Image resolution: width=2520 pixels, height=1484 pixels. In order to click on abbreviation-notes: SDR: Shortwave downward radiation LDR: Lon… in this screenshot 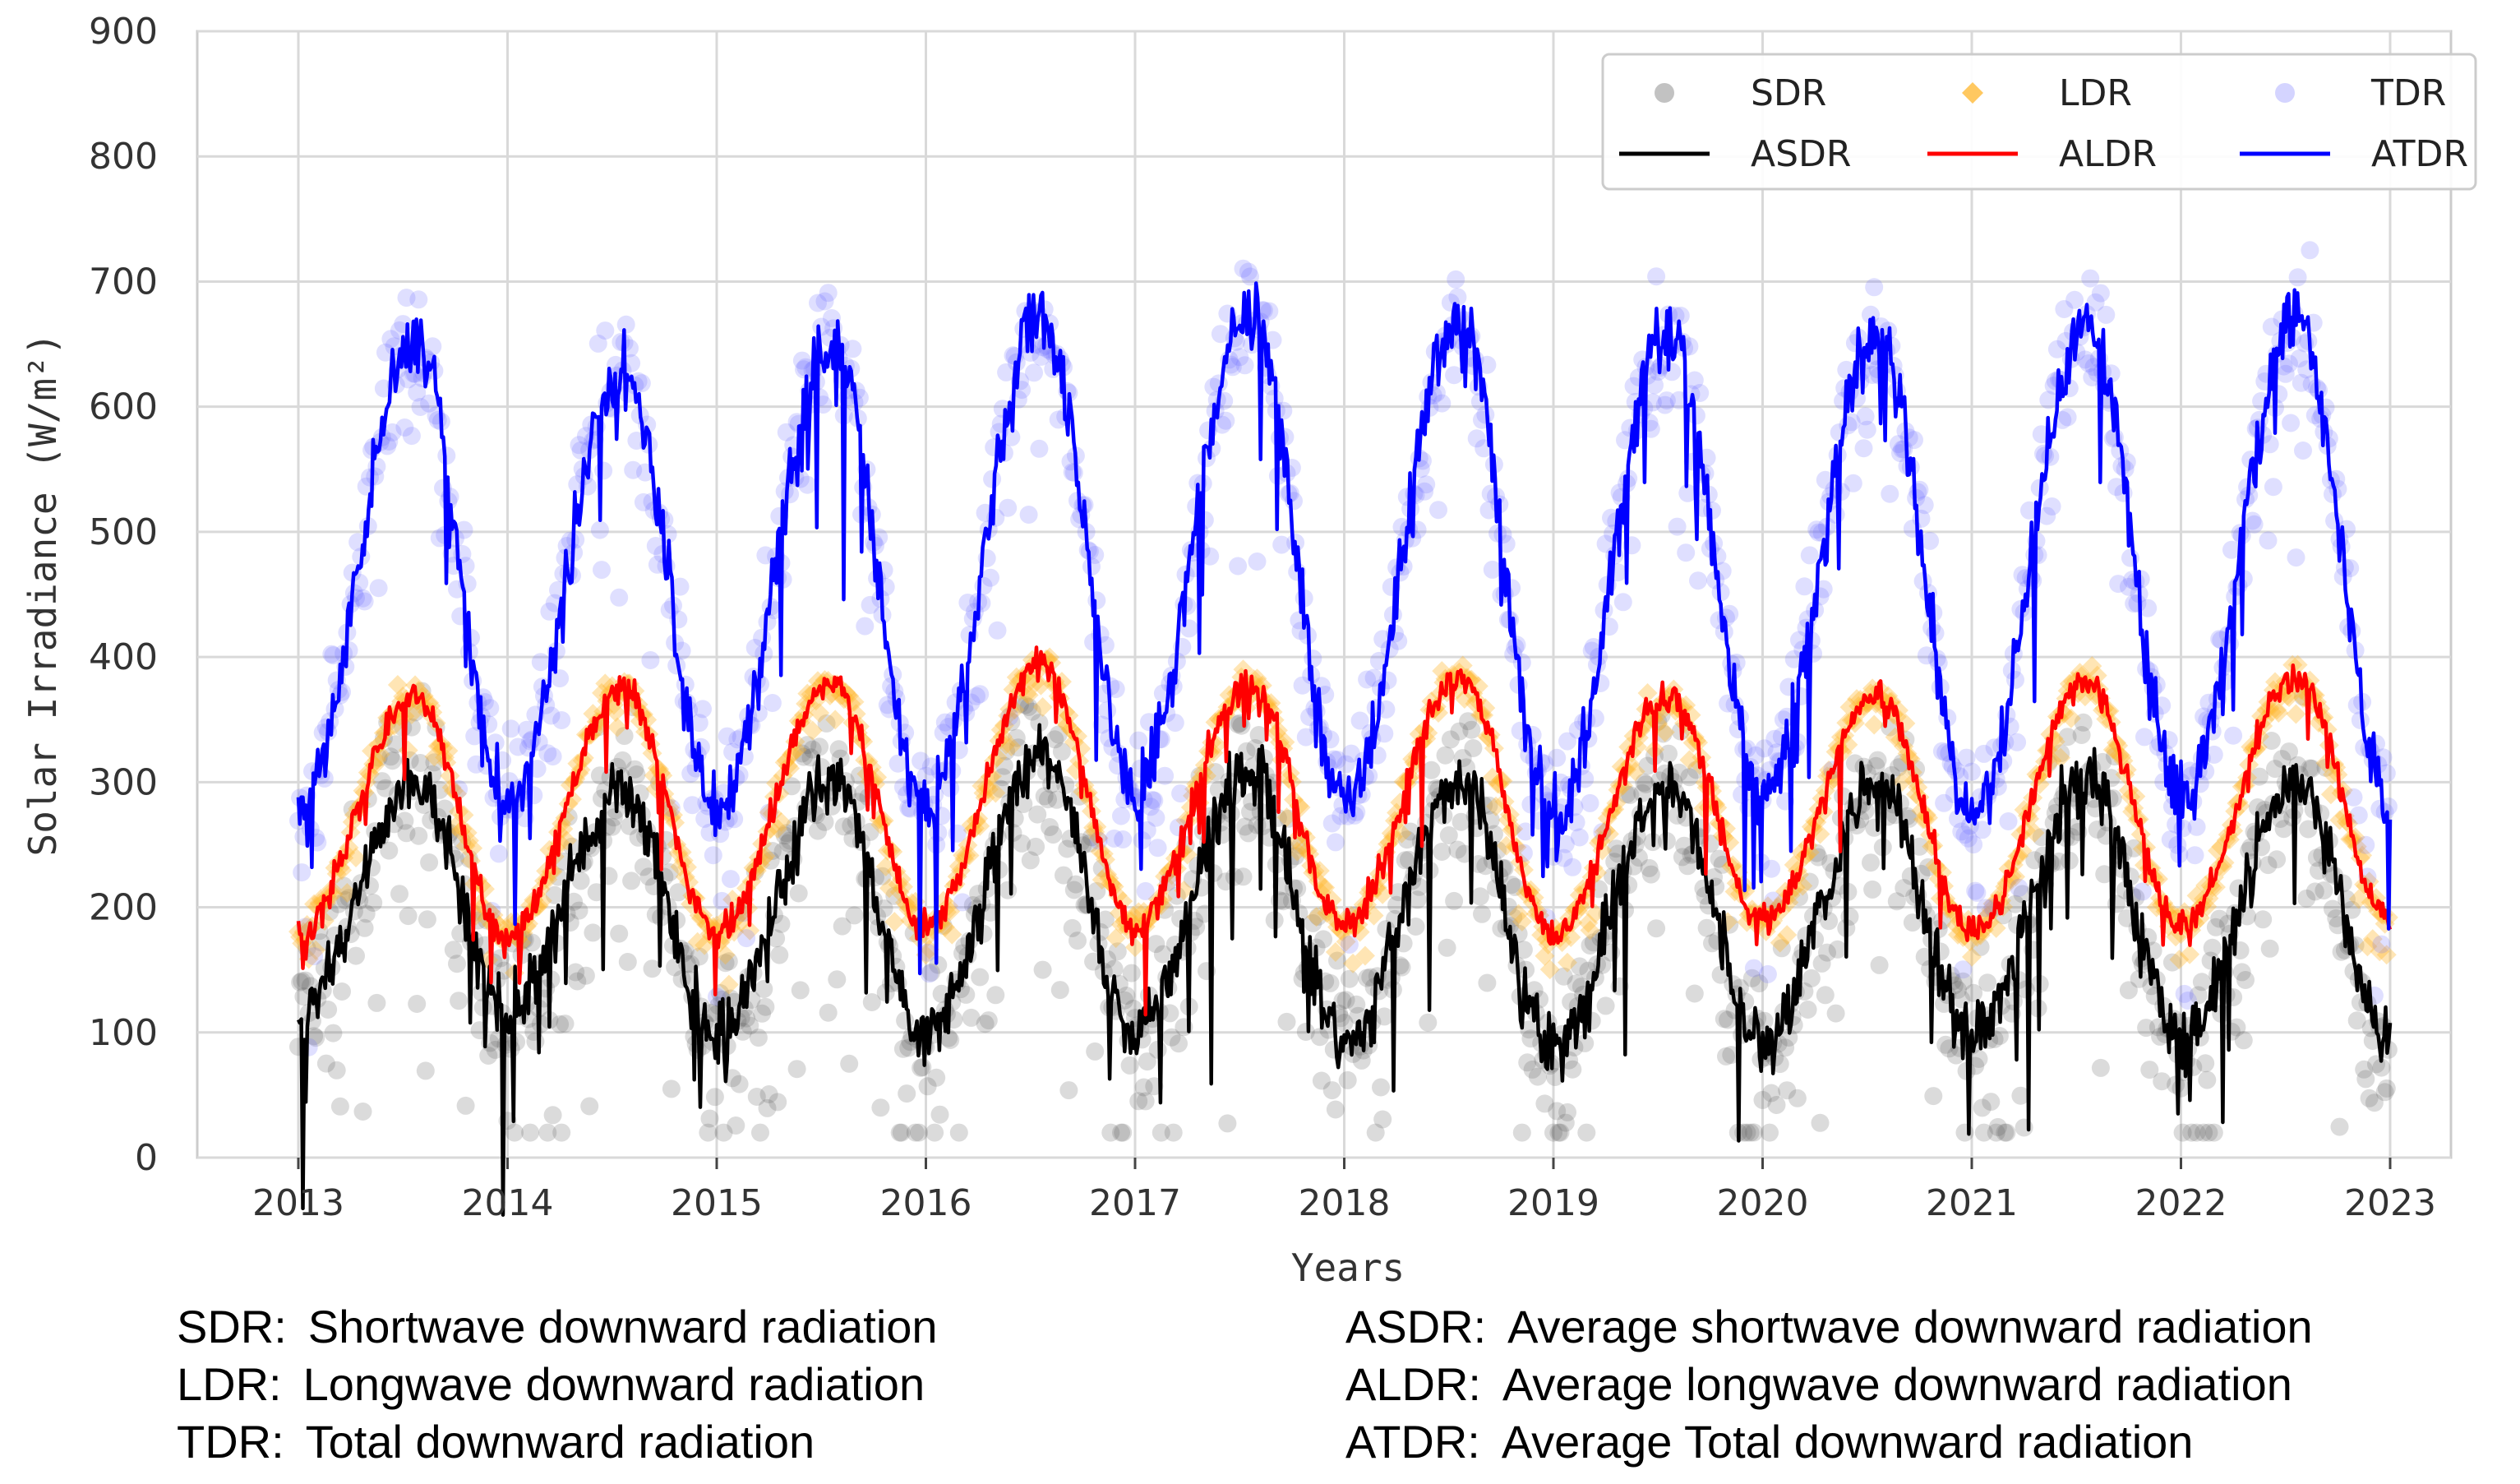, I will do `click(1327, 1390)`.